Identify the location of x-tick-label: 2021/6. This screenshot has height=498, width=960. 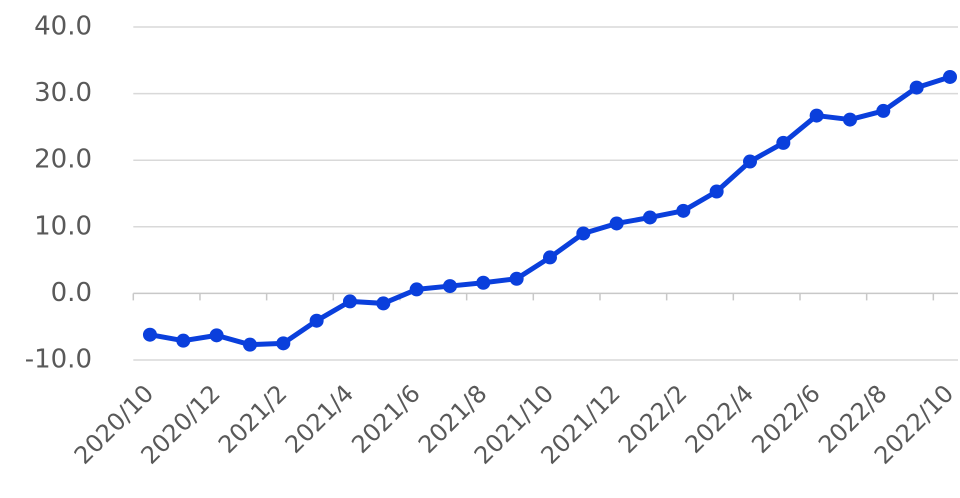
(386, 419).